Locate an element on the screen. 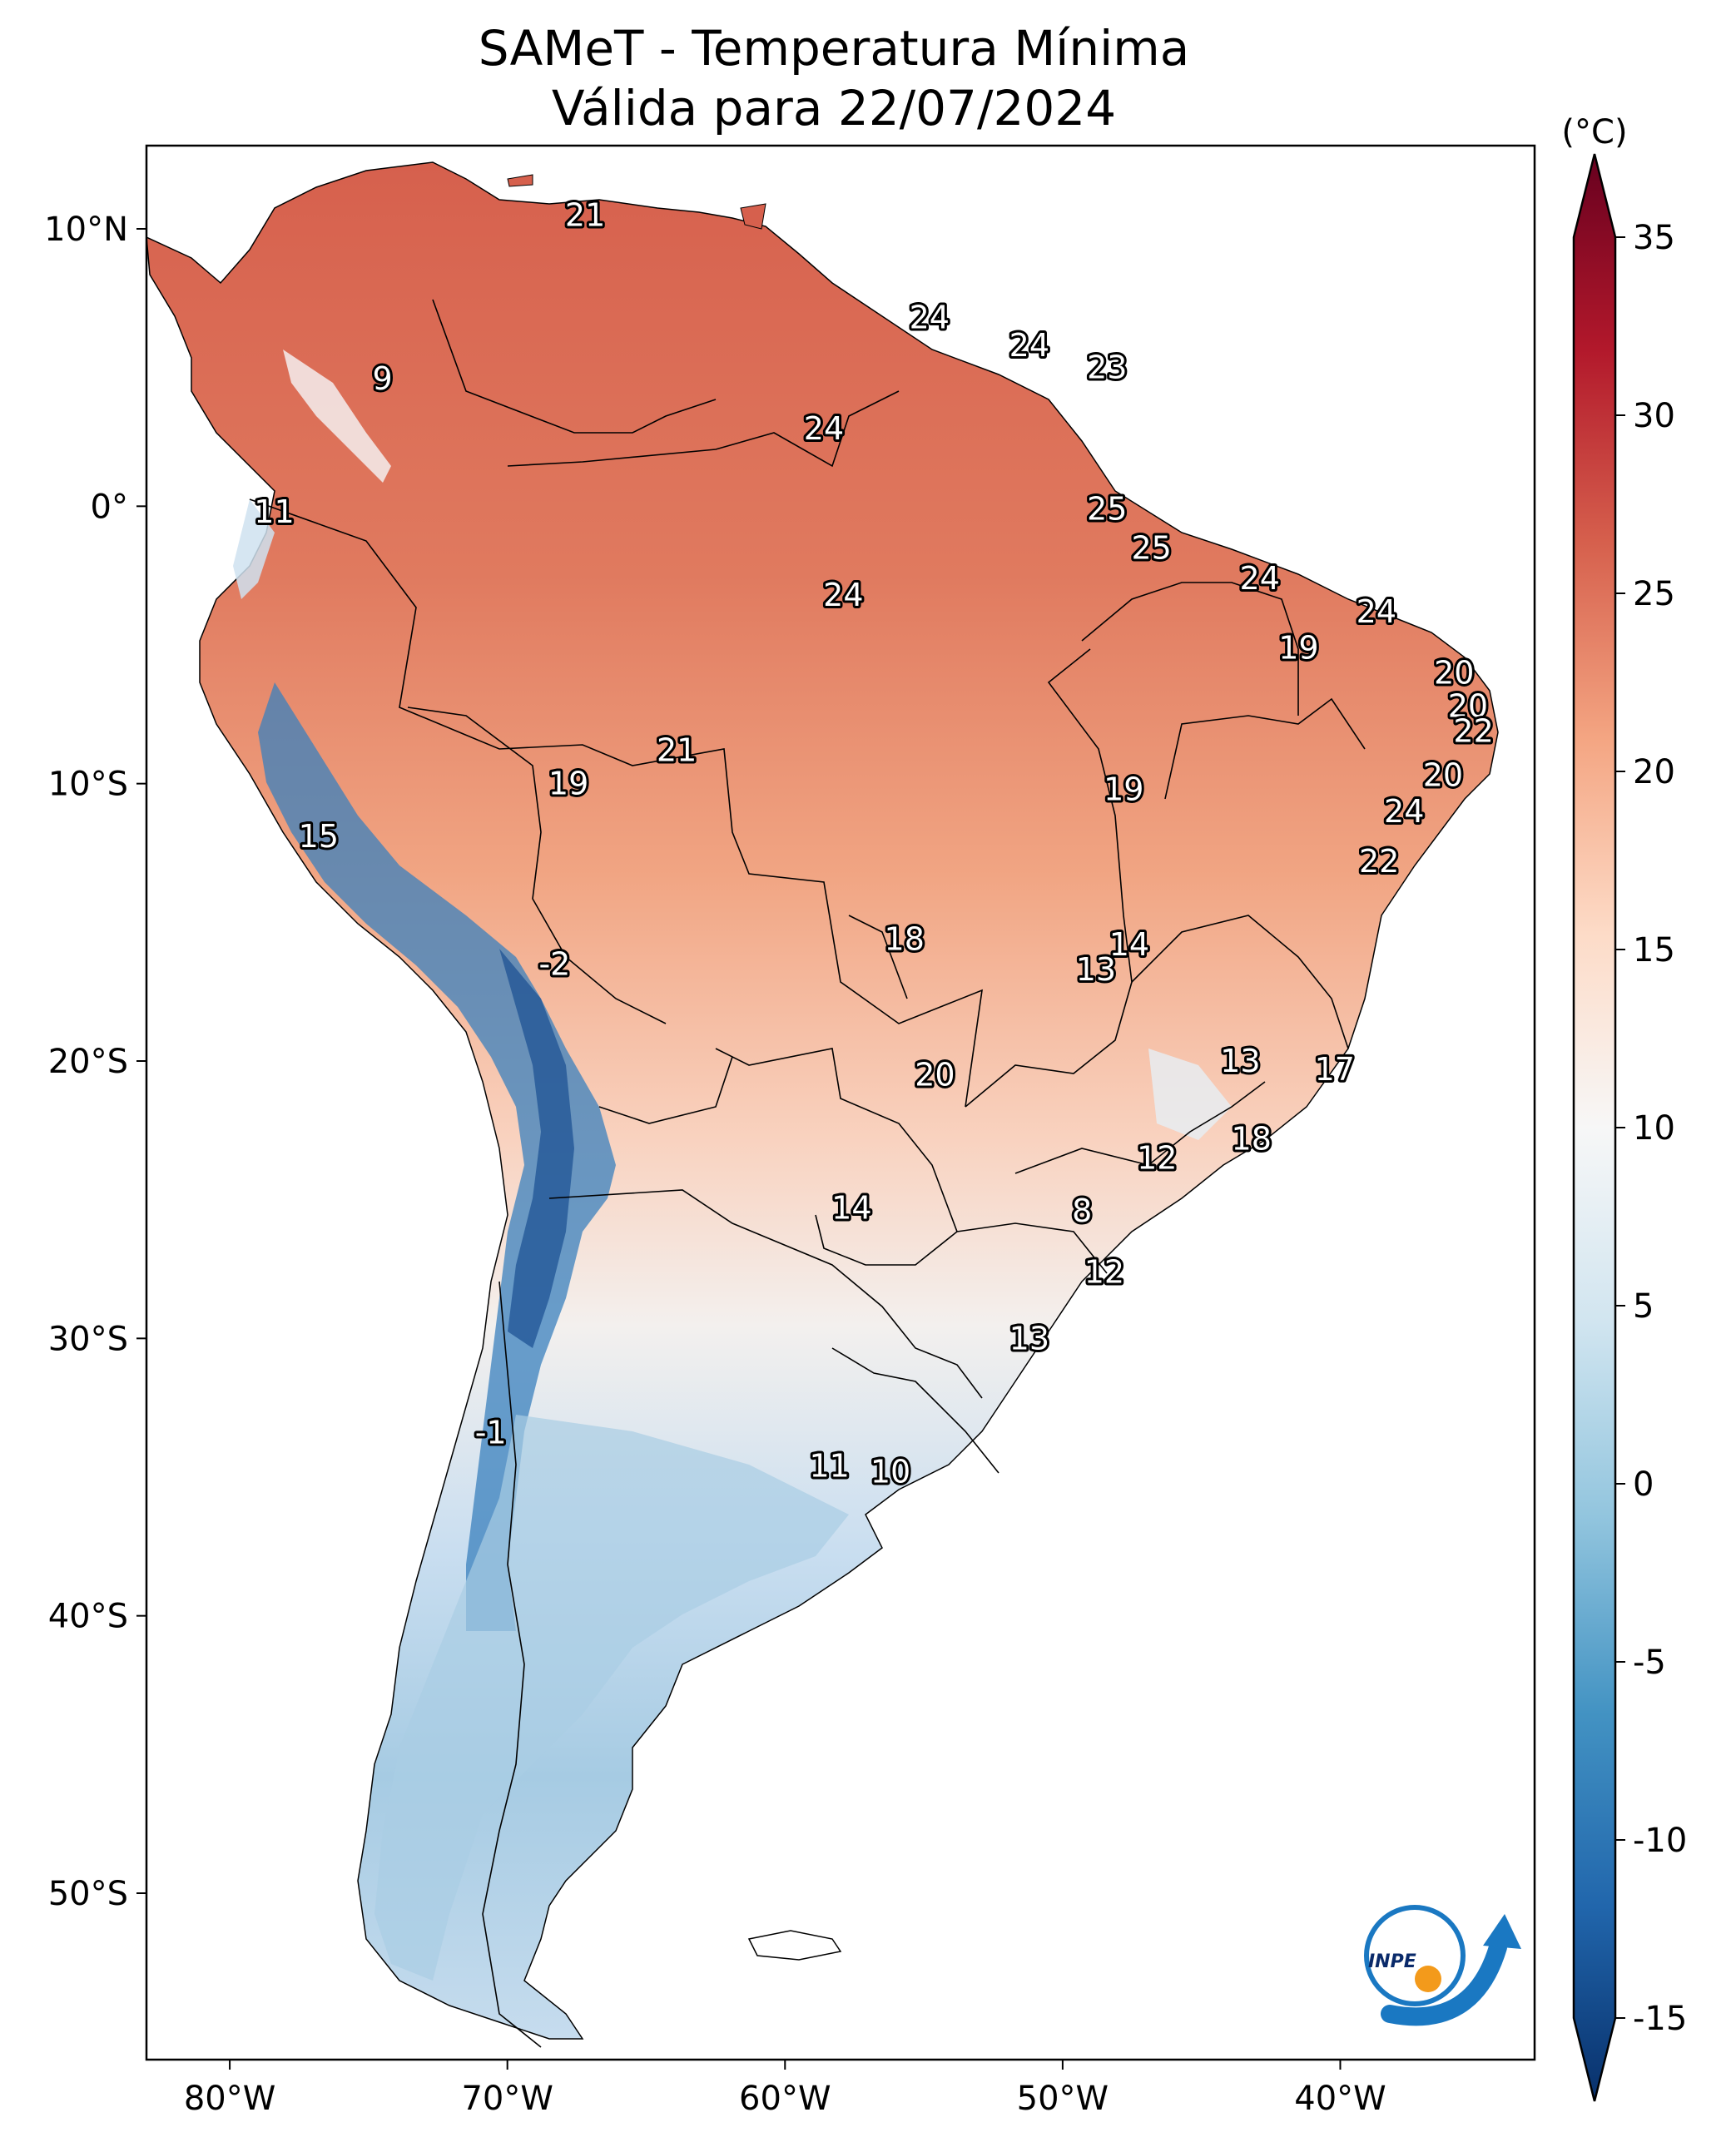 The width and height of the screenshot is (1736, 2152). colorbar-tick-label: -15 is located at coordinates (1660, 2019).